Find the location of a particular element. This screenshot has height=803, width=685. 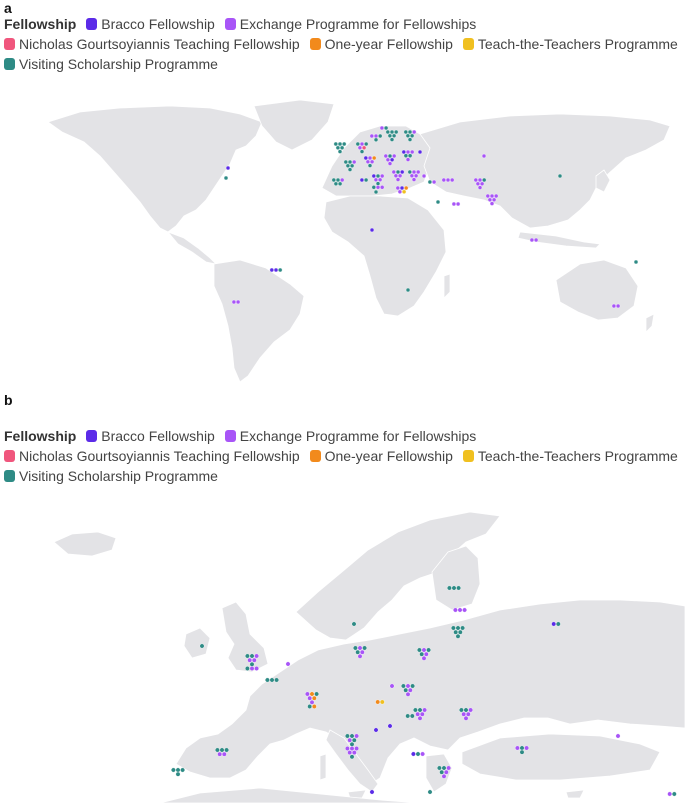

legend-item-bracco: Bracco Fellowship is located at coordinates (150, 436).